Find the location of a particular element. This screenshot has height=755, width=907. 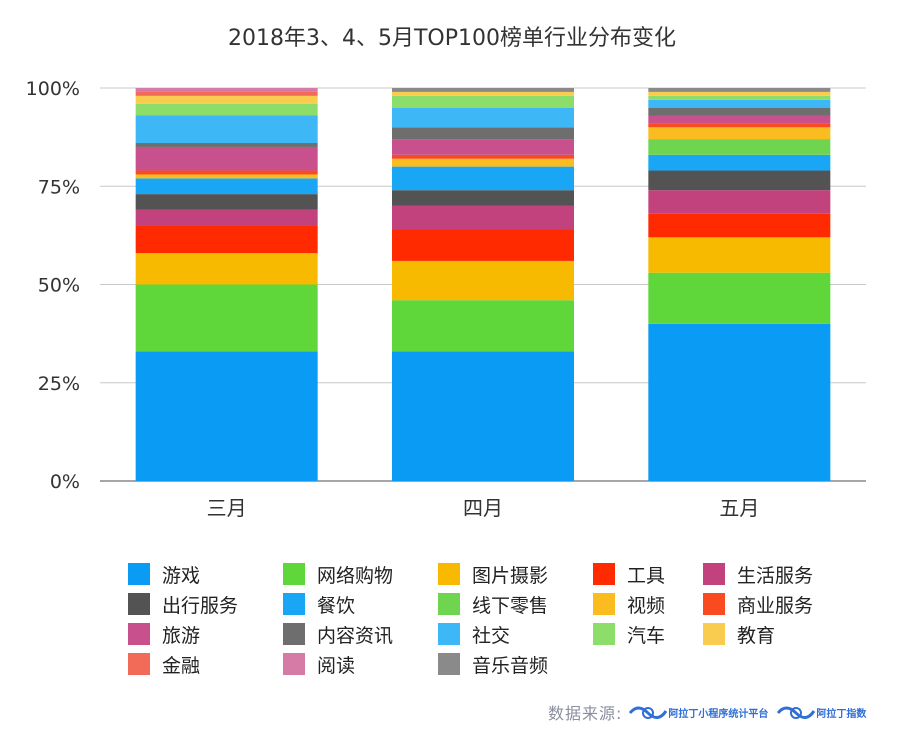

aladdin-logo: 阿拉丁小程序统计平台 is located at coordinates (698, 712).